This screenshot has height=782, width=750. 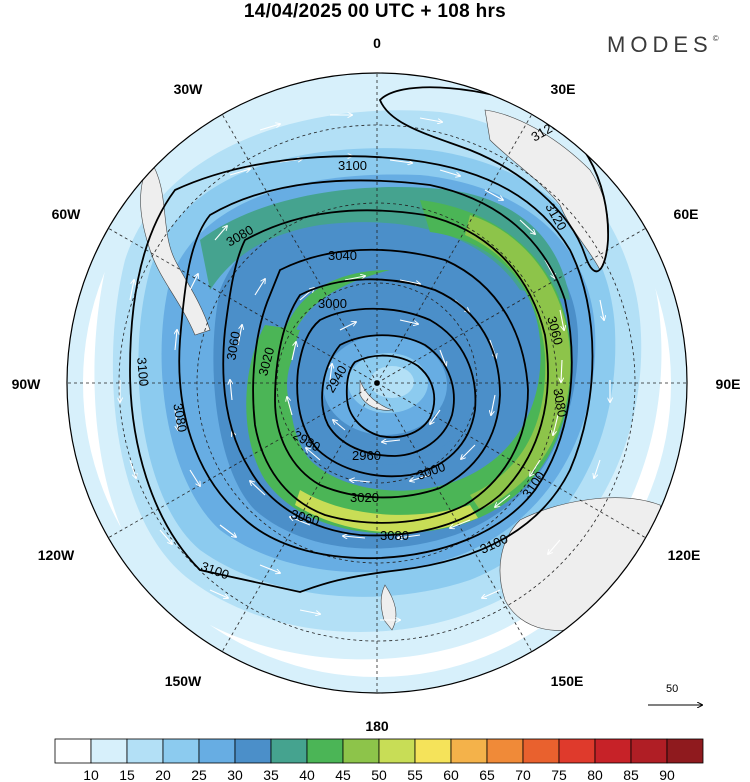 I want to click on lon-label-90w: 90W, so click(x=27, y=384).